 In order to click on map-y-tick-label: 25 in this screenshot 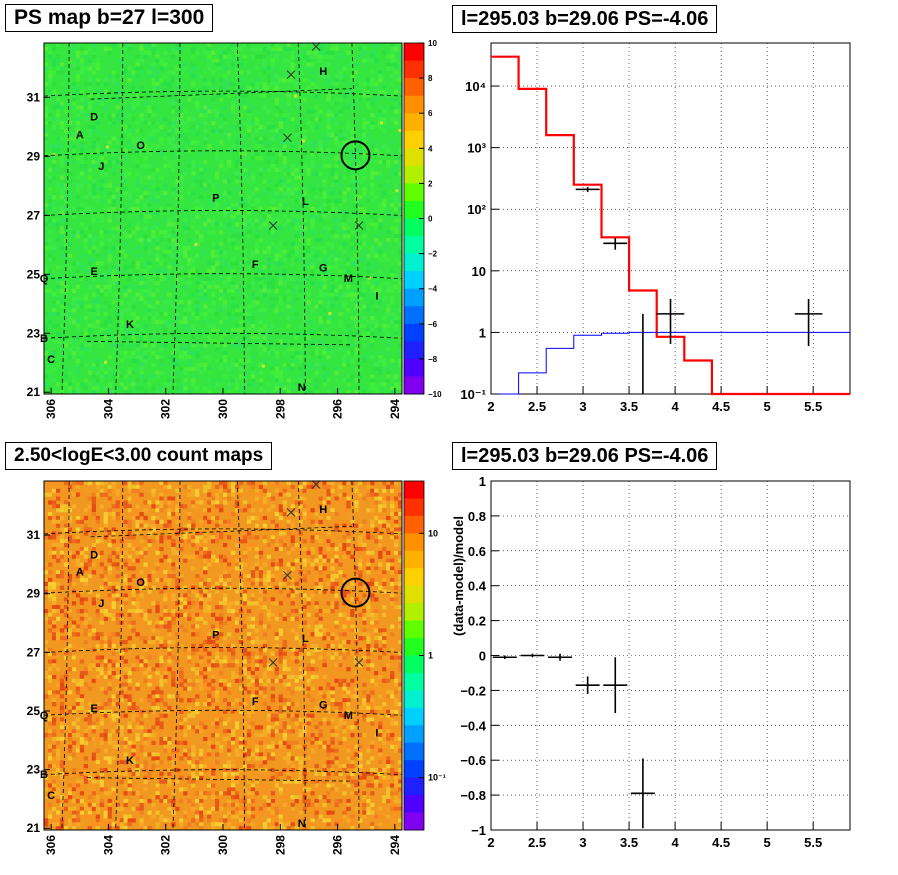, I will do `click(34, 274)`.